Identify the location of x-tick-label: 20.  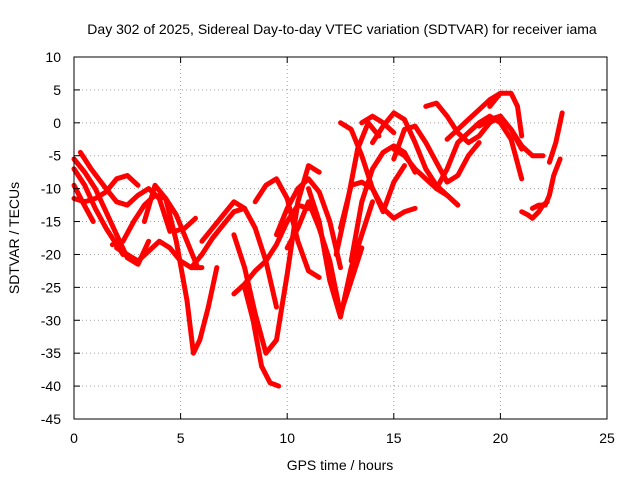
(501, 438).